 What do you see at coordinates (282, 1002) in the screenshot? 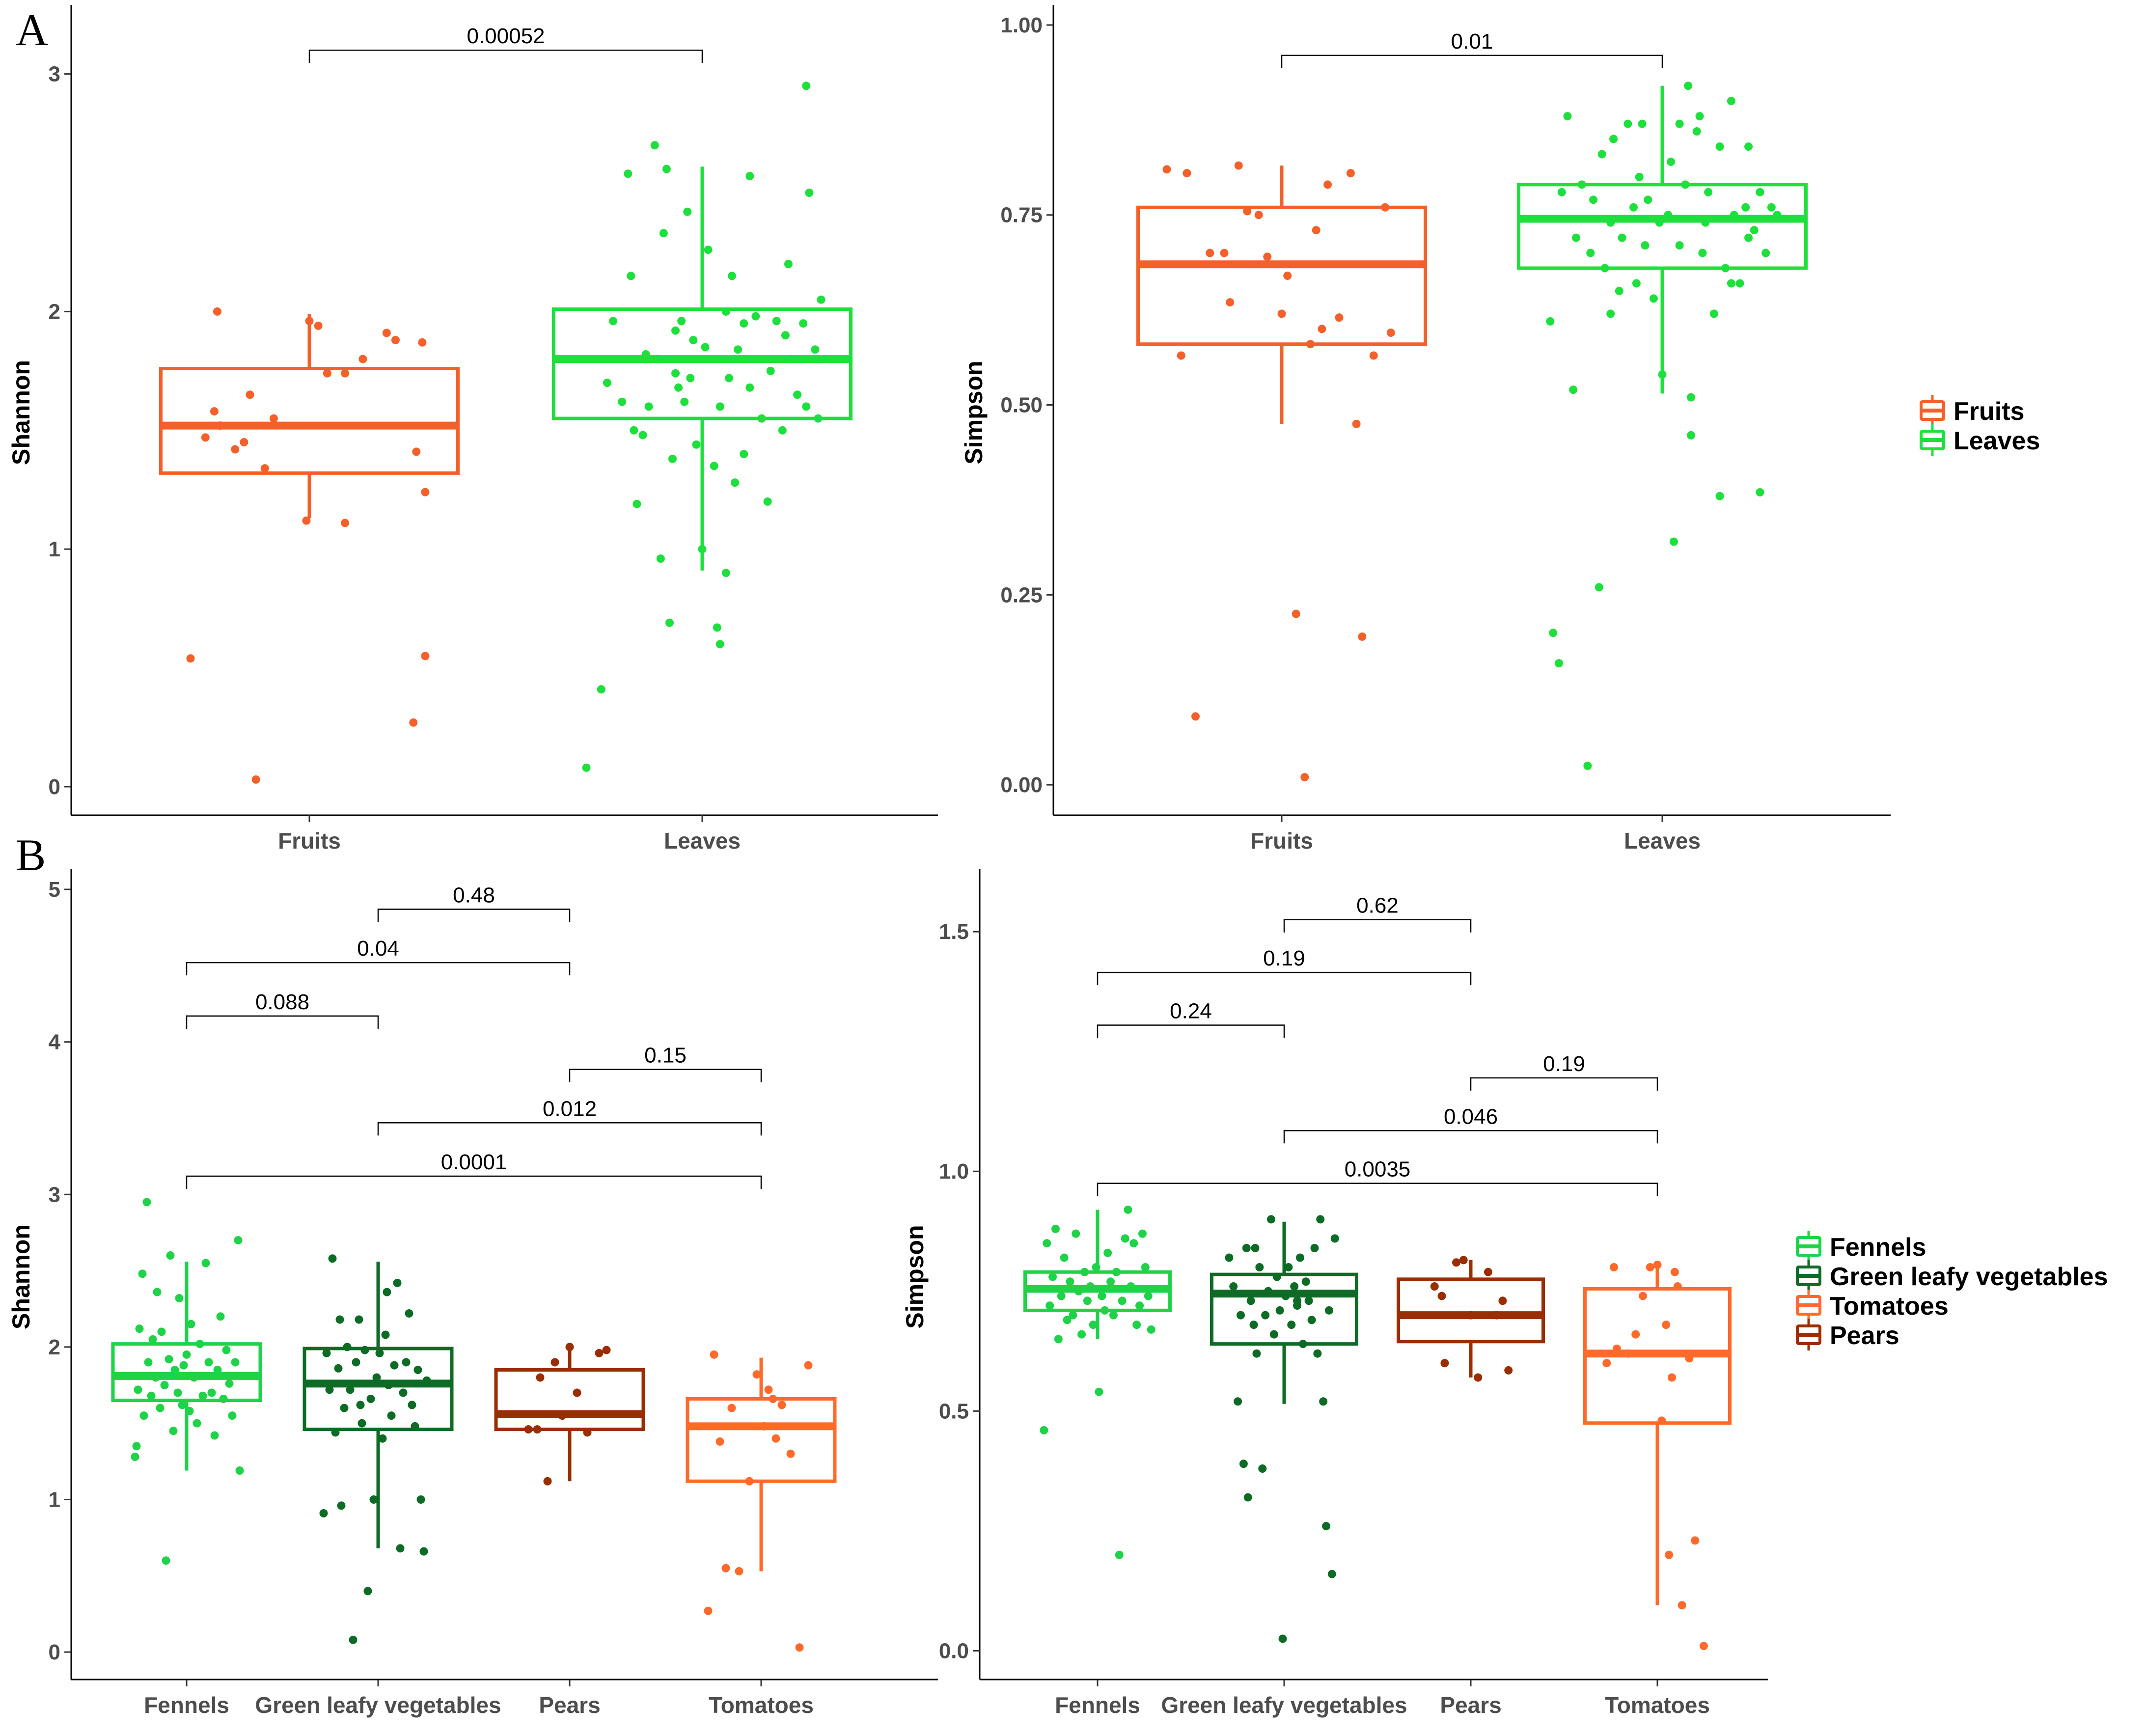
I see `p-value-label: 0.088` at bounding box center [282, 1002].